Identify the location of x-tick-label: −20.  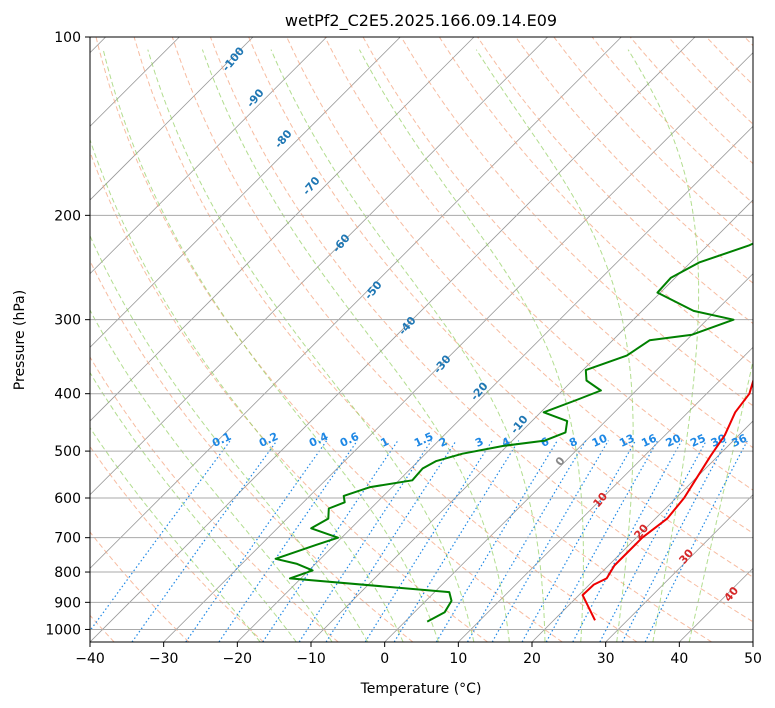
(238, 659).